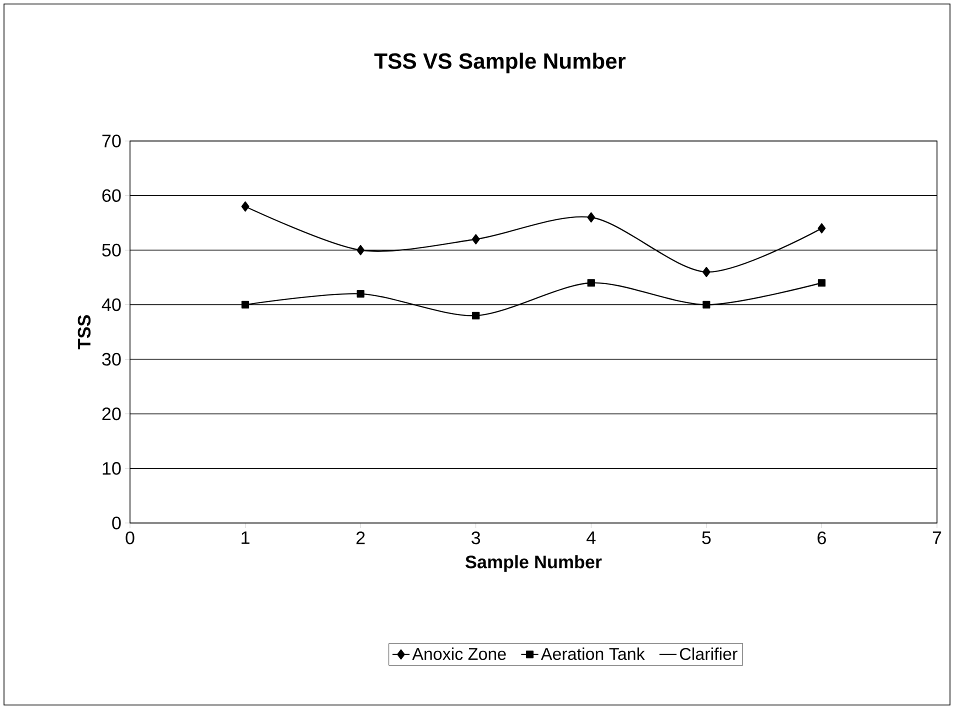  I want to click on y-tick-label: 30, so click(111, 359).